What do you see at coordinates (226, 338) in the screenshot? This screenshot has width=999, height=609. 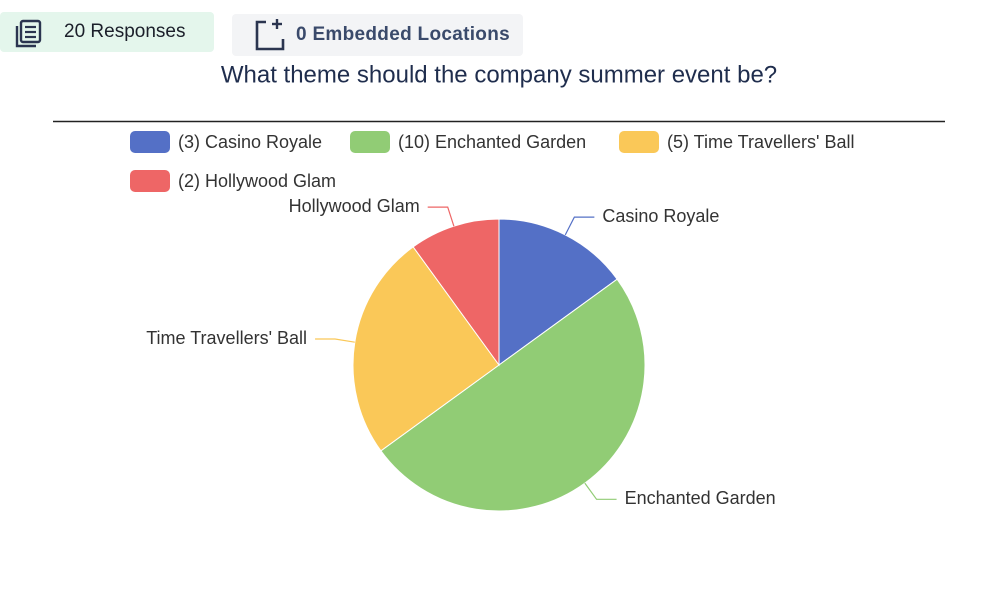 I see `slice-label: Time Travellers' Ball` at bounding box center [226, 338].